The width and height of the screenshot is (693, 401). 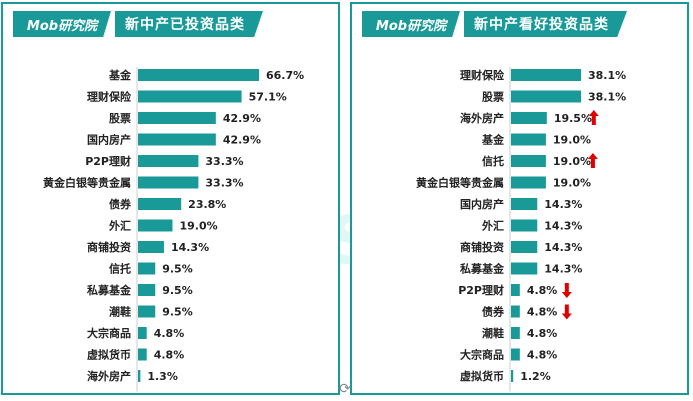 I want to click on refresh-icon: ⟳, so click(x=345, y=389).